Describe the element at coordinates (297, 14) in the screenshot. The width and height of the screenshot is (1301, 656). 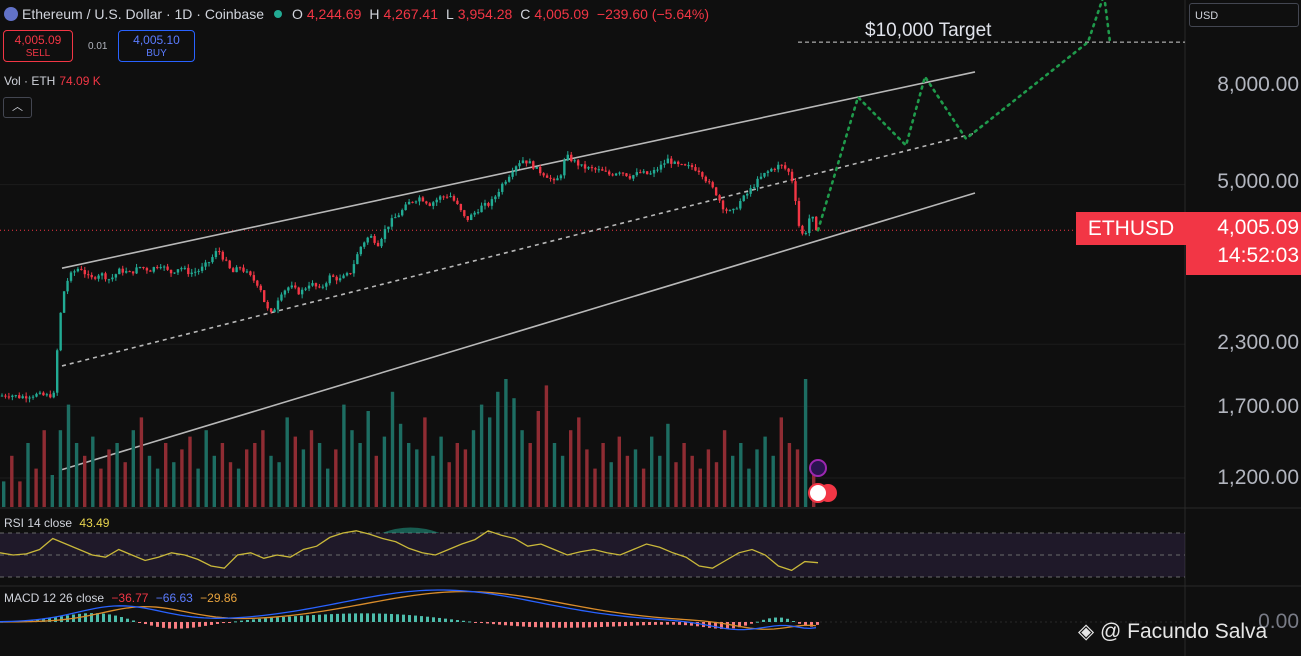
I see `open-label: O` at that location.